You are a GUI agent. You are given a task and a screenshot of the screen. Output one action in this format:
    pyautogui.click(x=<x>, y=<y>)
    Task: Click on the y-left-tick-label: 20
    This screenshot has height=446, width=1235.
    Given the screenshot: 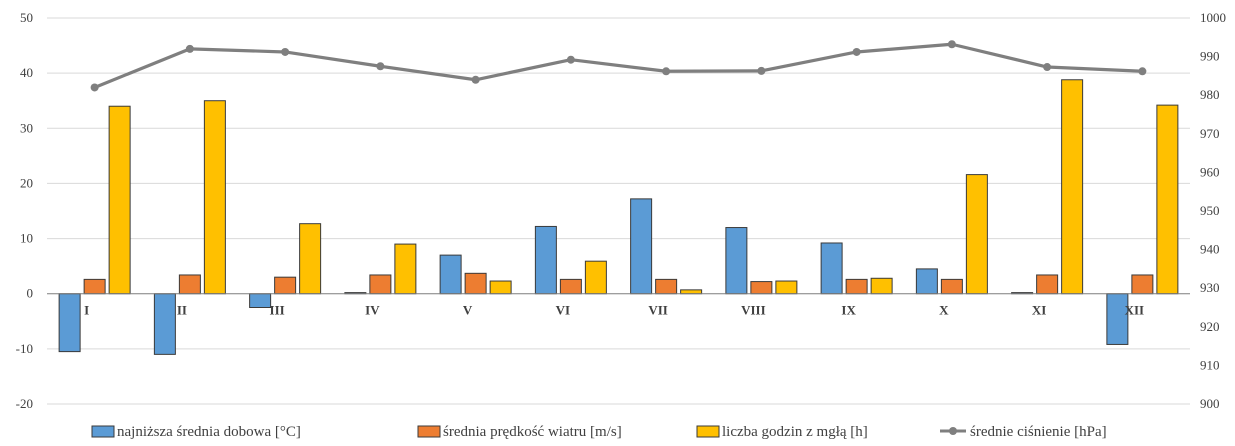 What is the action you would take?
    pyautogui.click(x=26, y=182)
    